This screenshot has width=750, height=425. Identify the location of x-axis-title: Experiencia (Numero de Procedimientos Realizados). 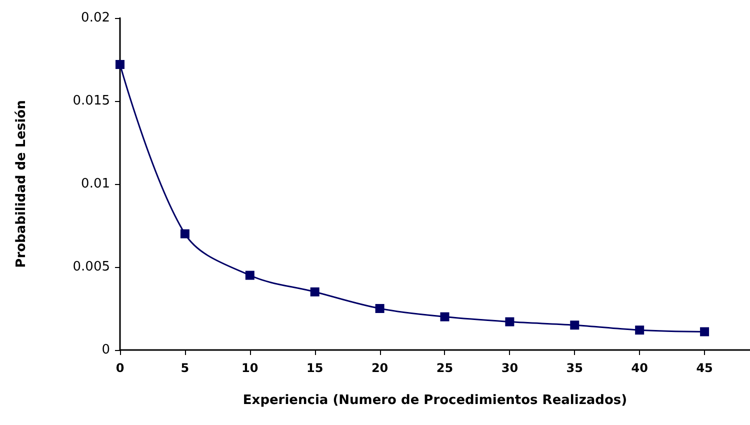
(435, 400).